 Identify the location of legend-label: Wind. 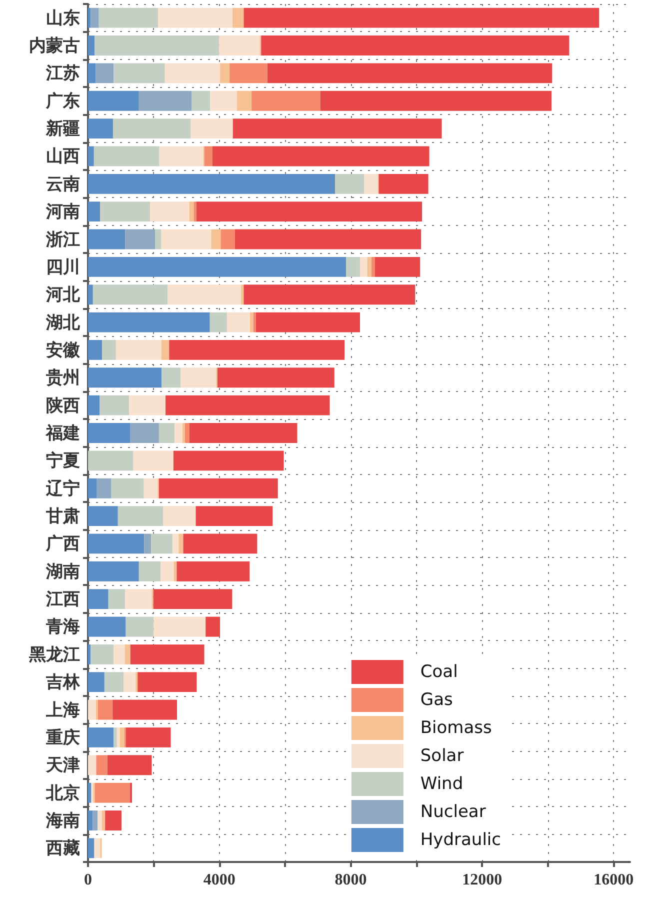
(442, 784).